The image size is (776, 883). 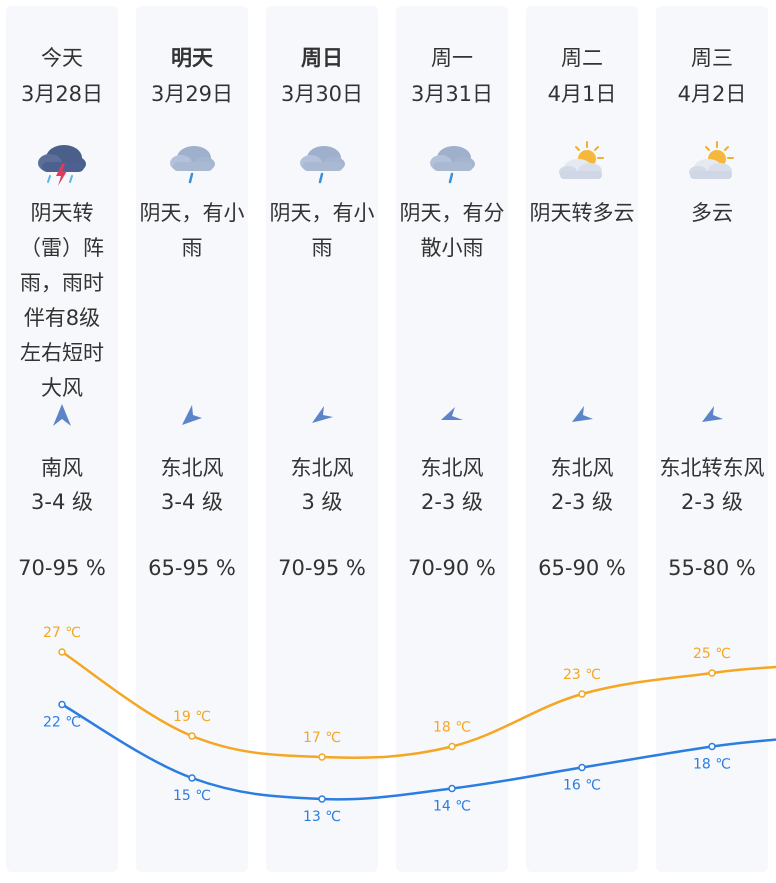 I want to click on day-name: 今天, so click(x=62, y=58).